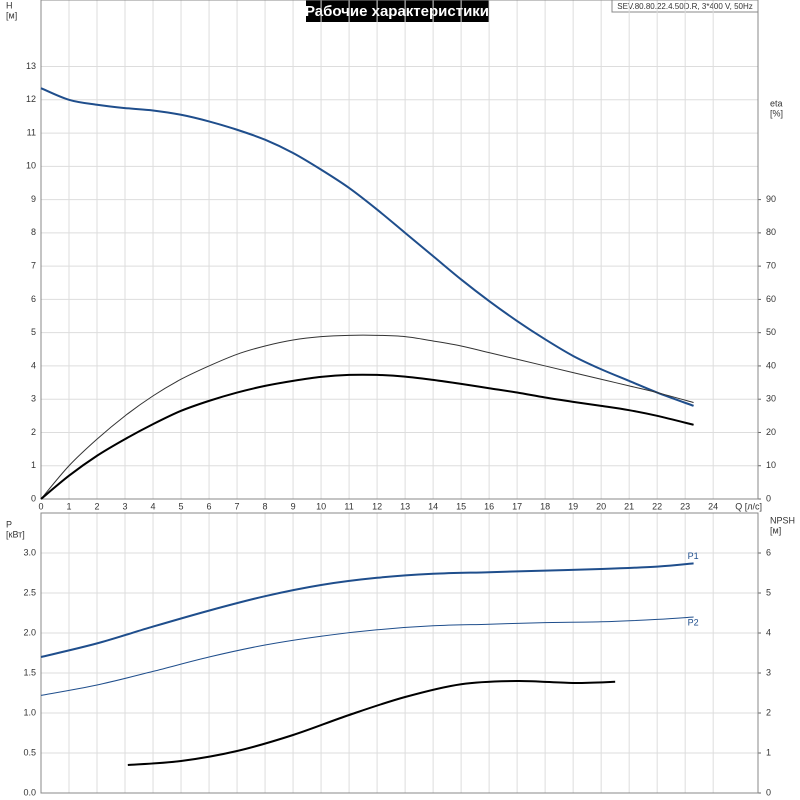 This screenshot has height=800, width=800. I want to click on x-tick-label: 3, so click(125, 506).